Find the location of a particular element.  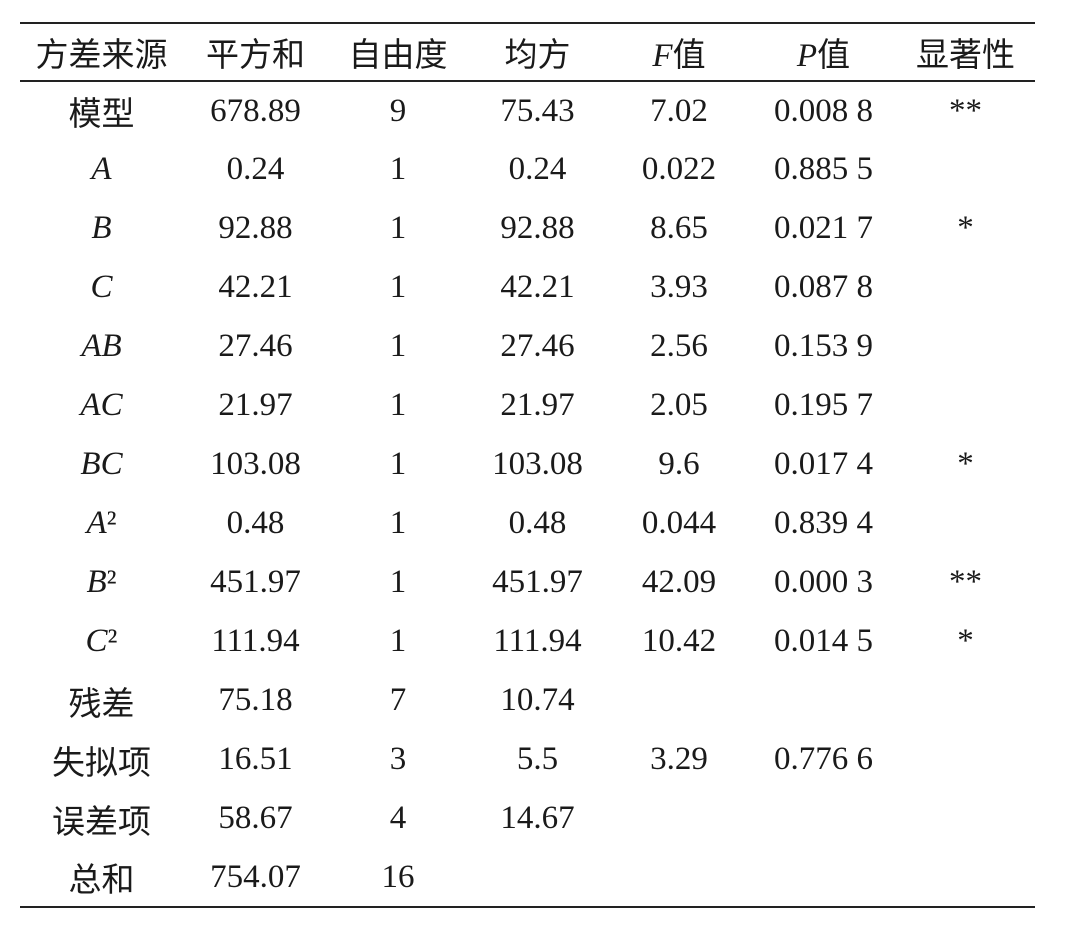

row: C² 111.94 1 111.94 10.42 0.014 5 * is located at coordinates (527, 641).